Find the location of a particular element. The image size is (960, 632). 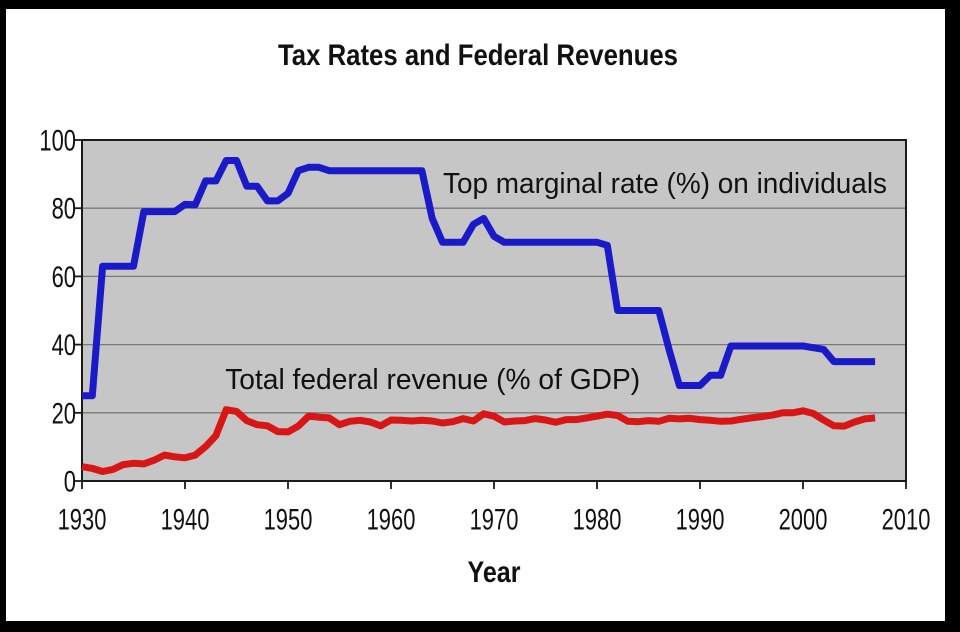

x-tick-labels: 1930 1940 1950 1960 1970 1980 1990 2000 2010 is located at coordinates (494, 520).